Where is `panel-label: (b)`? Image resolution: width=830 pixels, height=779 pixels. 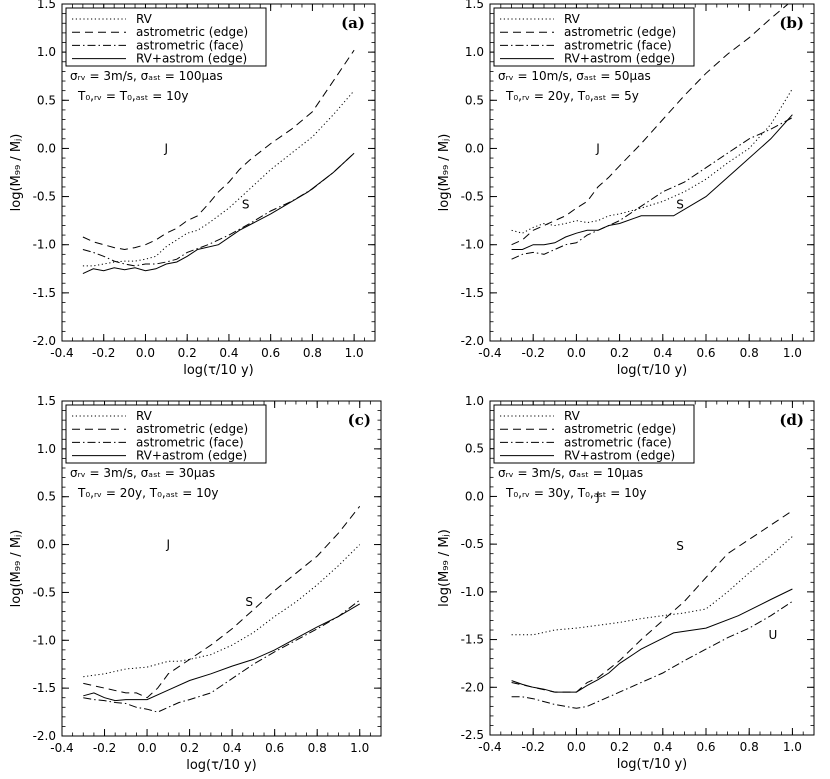
panel-label: (b) is located at coordinates (791, 23).